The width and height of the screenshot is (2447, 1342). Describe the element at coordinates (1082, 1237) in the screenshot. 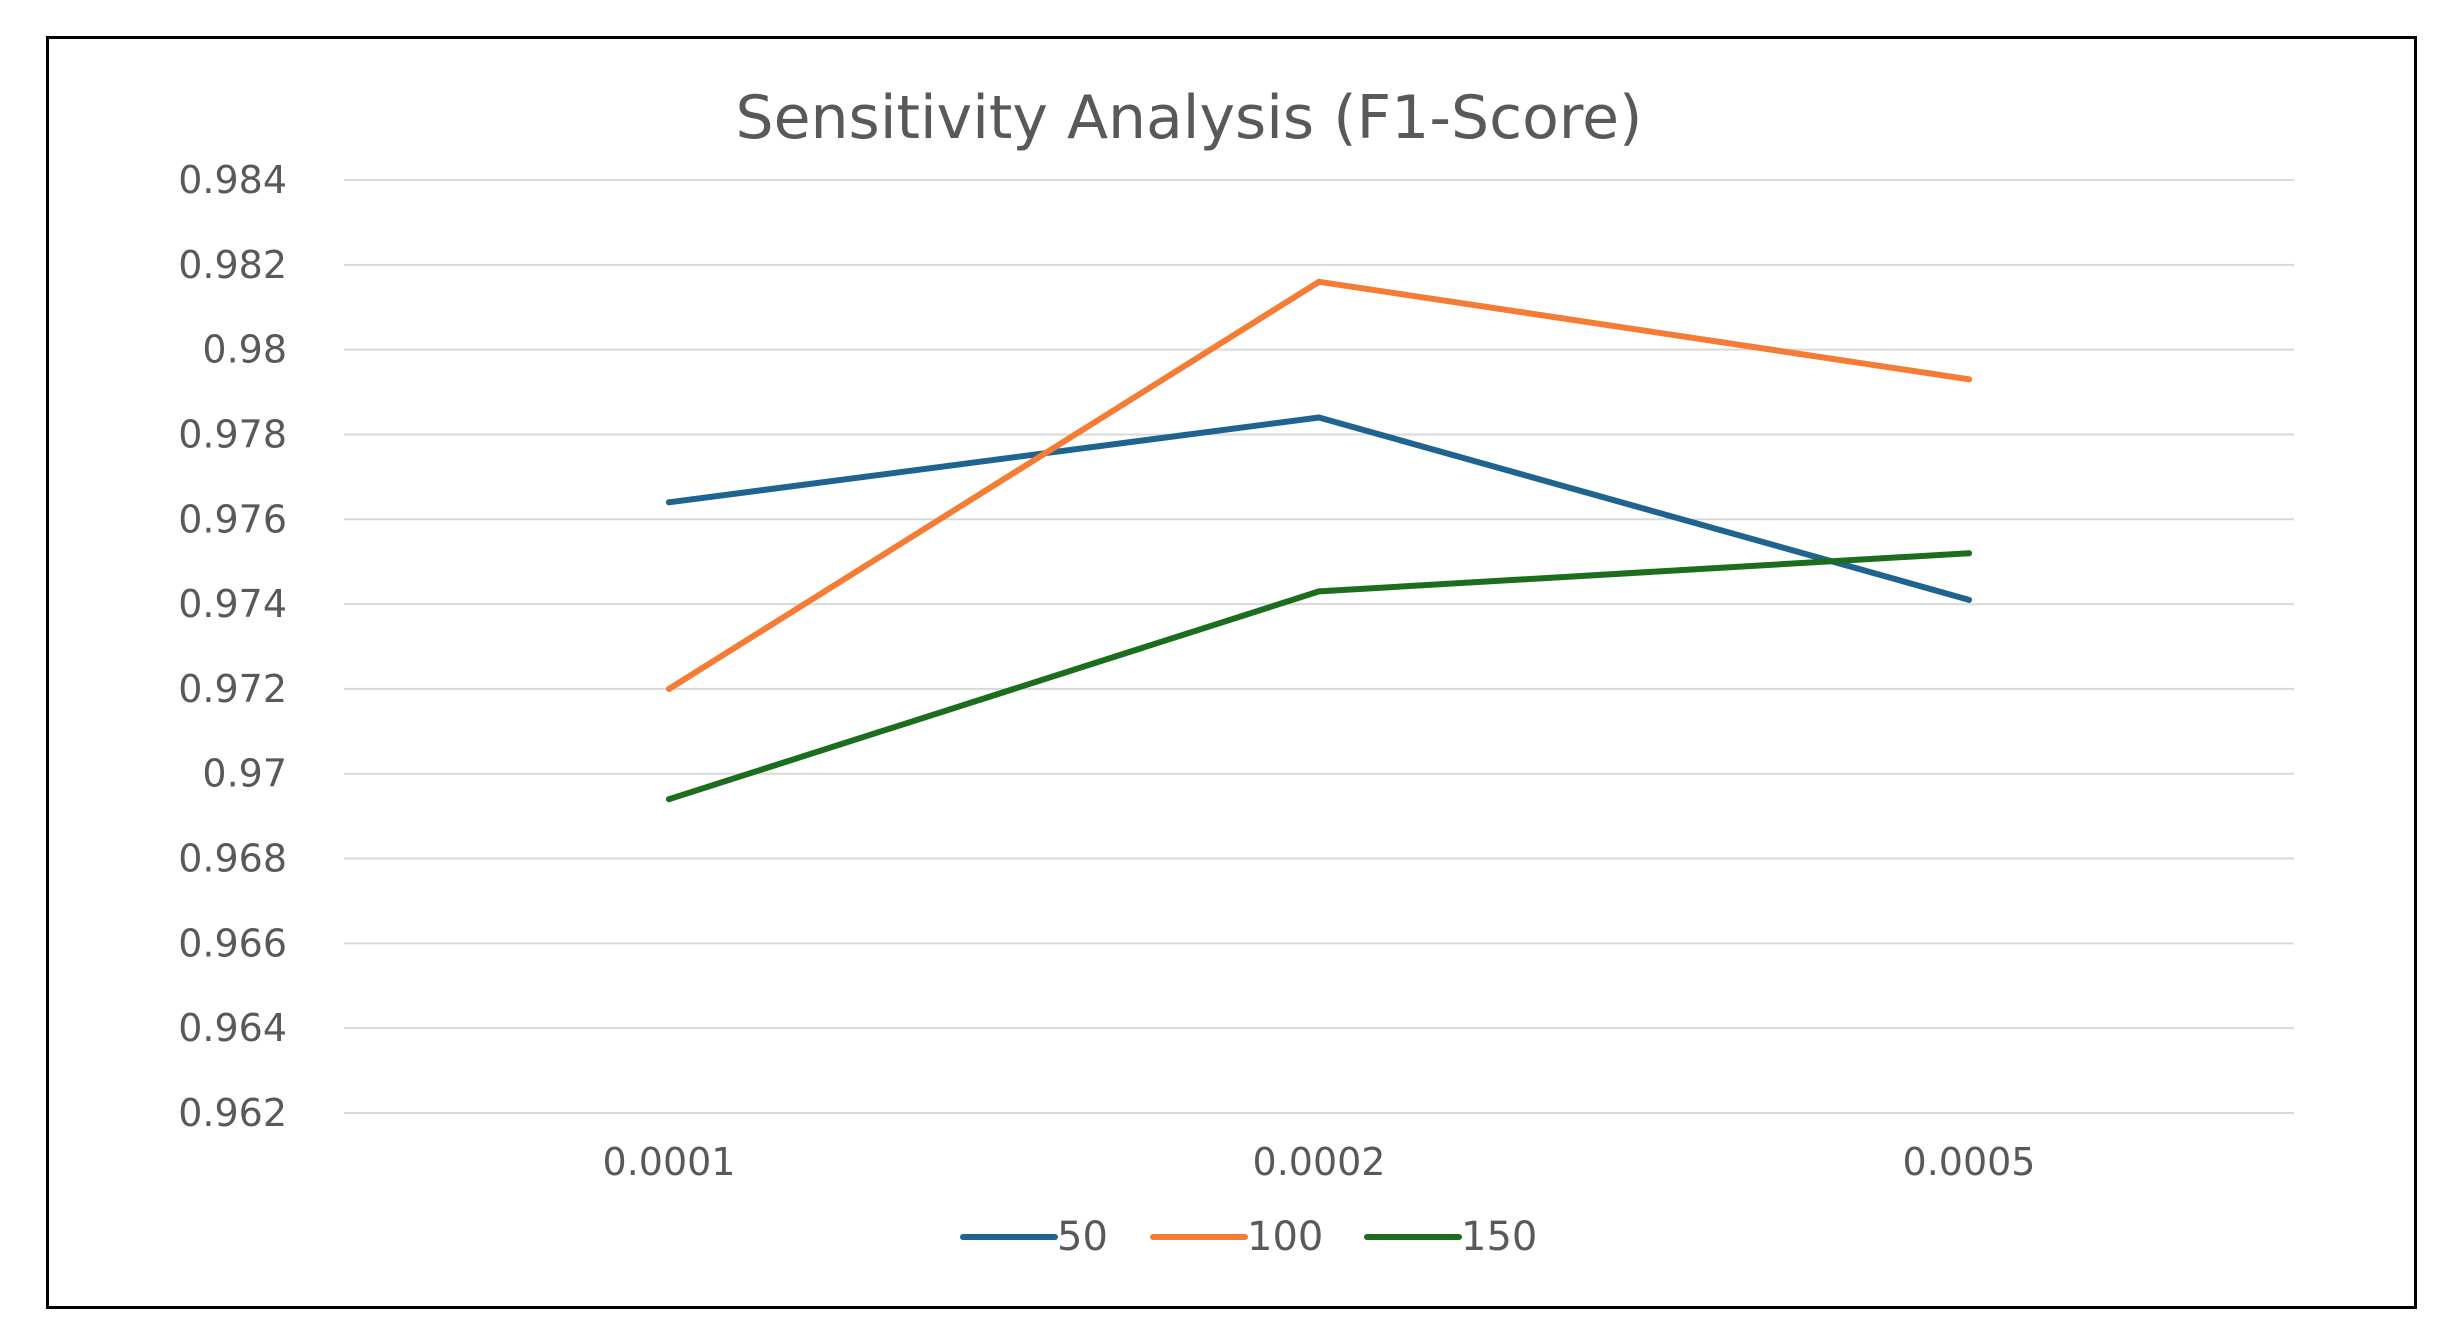

I see `legend-label: 50` at that location.